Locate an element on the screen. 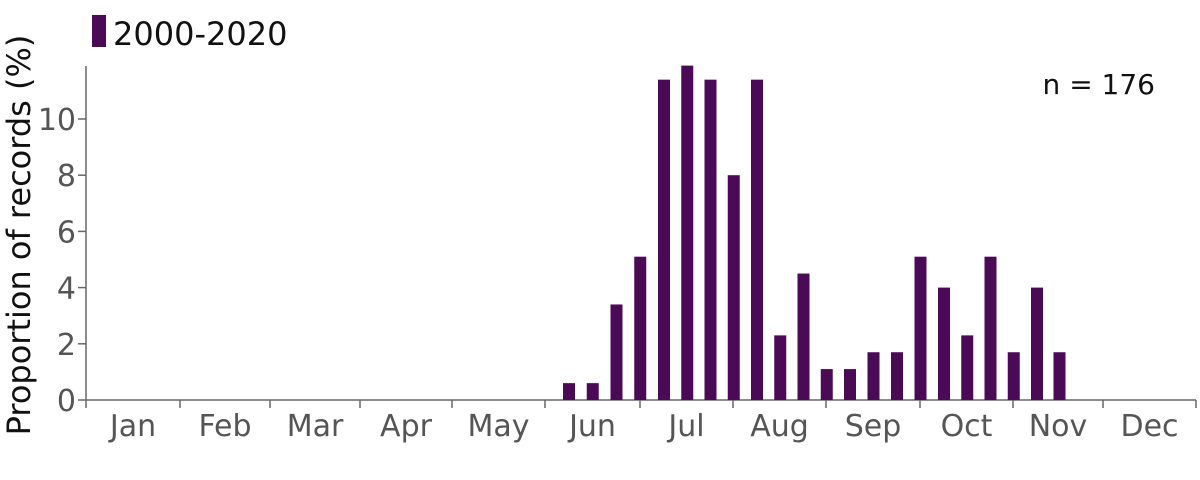 This screenshot has height=480, width=1200. x-tick-label: Dec is located at coordinates (1149, 426).